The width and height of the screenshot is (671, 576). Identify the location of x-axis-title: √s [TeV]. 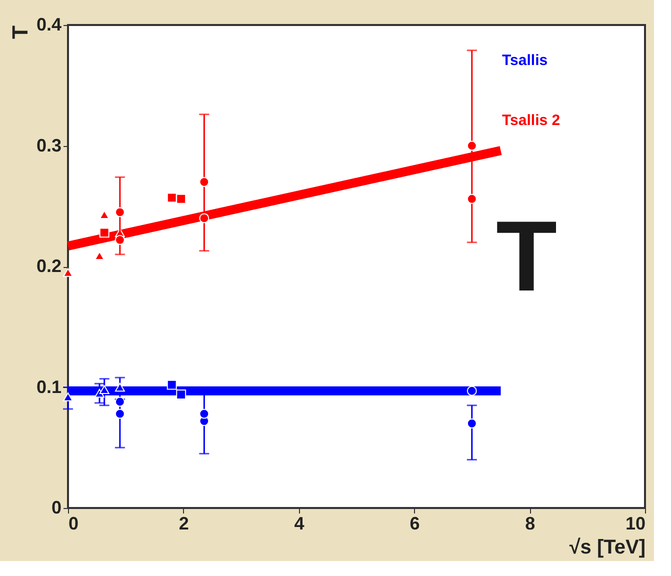
(607, 547).